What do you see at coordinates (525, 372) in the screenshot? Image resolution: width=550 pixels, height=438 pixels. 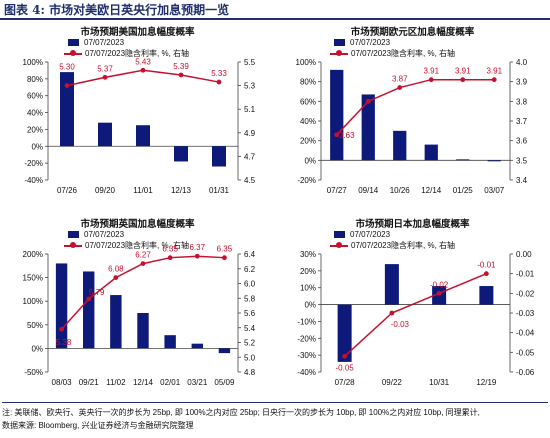 I see `right-tick-label: -0.06` at bounding box center [525, 372].